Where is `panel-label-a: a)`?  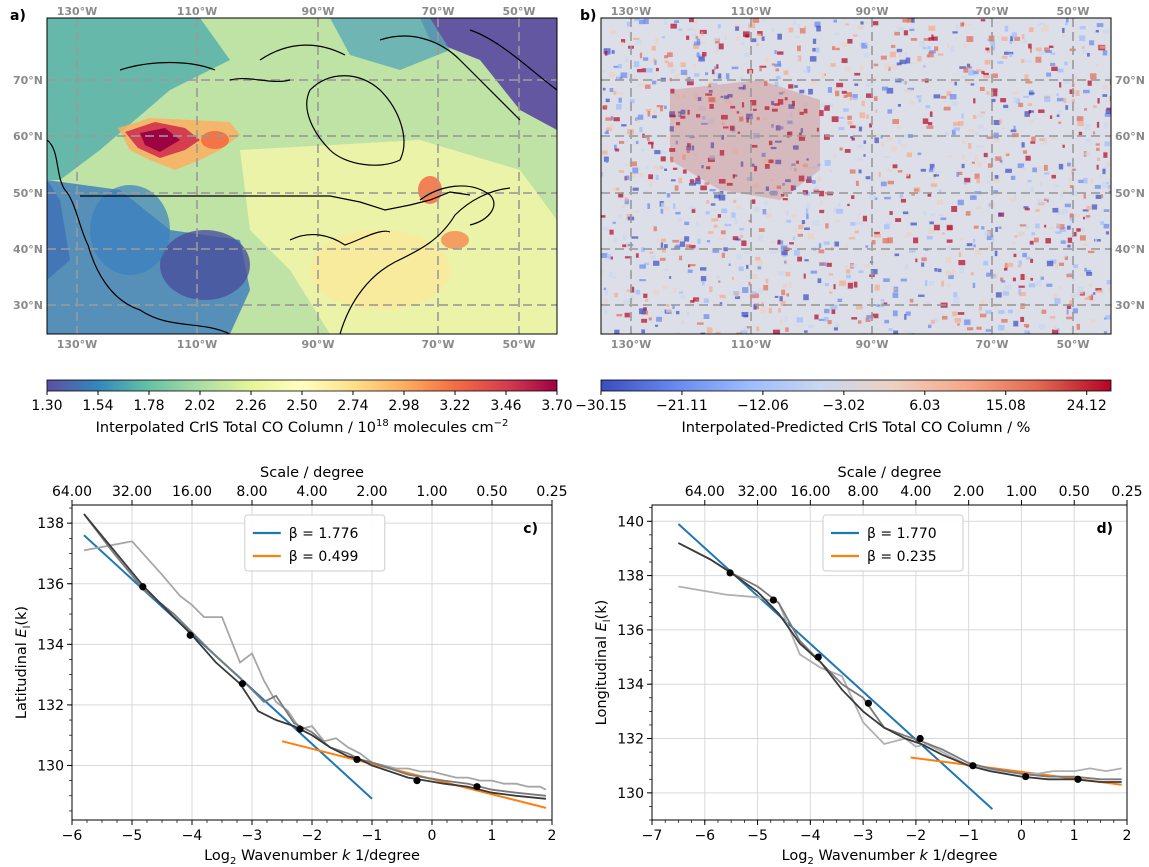 panel-label-a: a) is located at coordinates (18, 16).